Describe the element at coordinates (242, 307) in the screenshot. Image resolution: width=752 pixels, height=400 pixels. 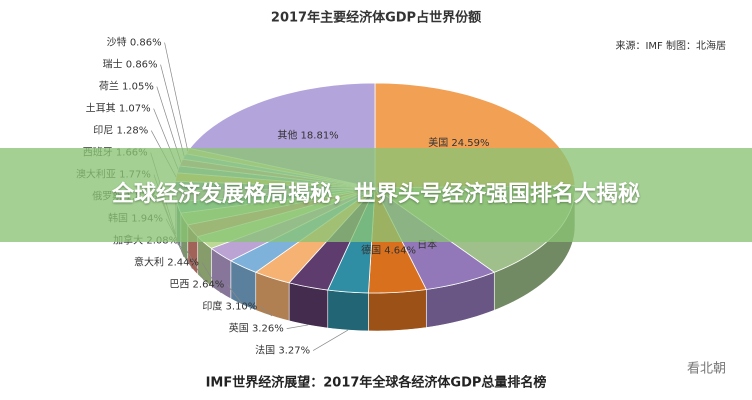
I see `value-label: 3.10%` at that location.